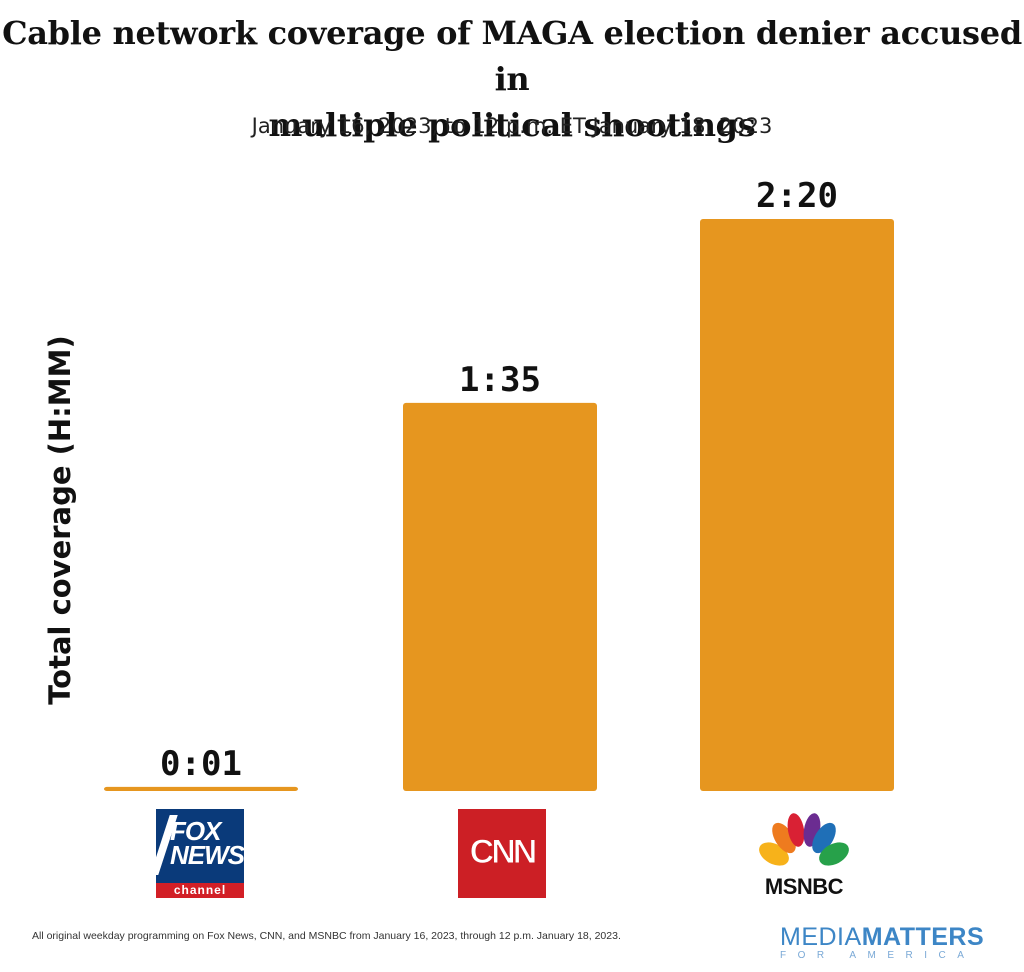 The image size is (1024, 972). What do you see at coordinates (784, 838) in the screenshot?
I see `peacock-feather-orange` at bounding box center [784, 838].